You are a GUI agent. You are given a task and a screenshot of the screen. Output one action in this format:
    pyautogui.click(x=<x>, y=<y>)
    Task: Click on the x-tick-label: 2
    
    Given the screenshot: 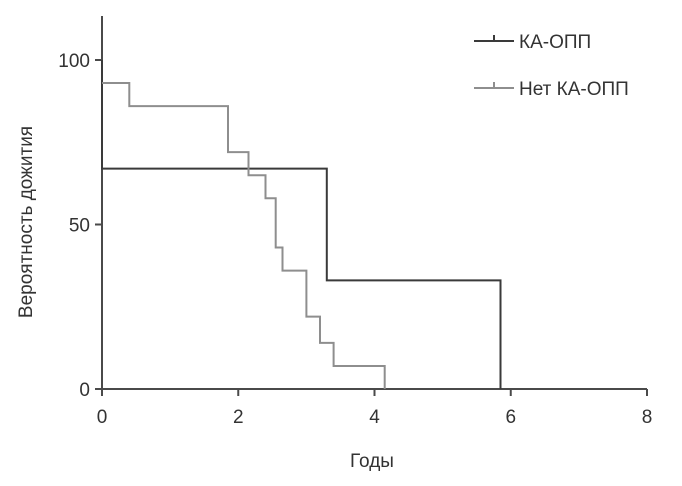 What is the action you would take?
    pyautogui.click(x=238, y=417)
    